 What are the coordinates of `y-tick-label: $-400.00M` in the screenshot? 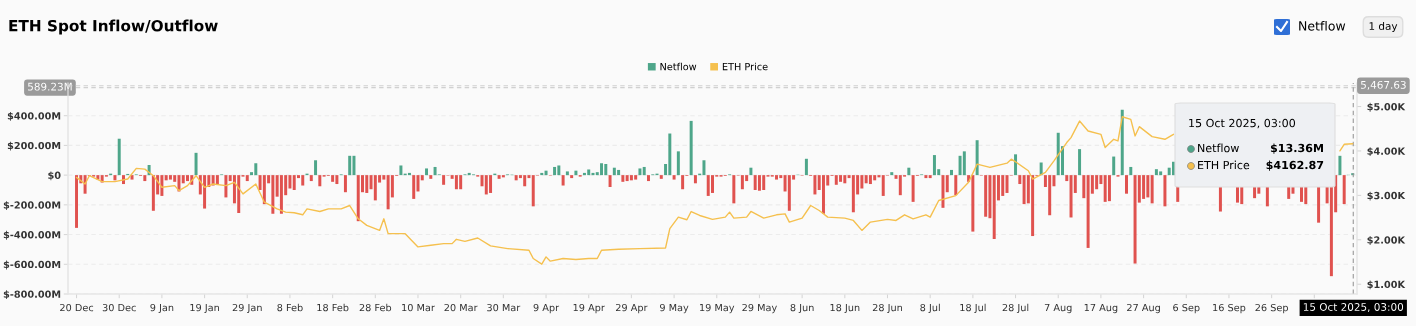 It's located at (32, 235).